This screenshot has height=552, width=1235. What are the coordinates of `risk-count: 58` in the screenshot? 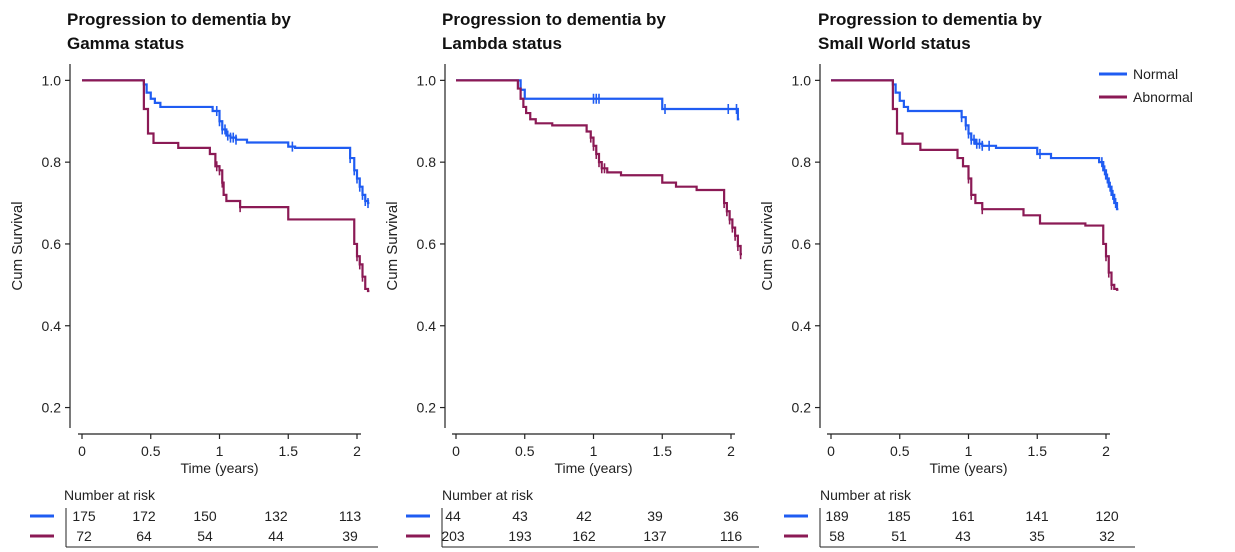 It's located at (837, 536).